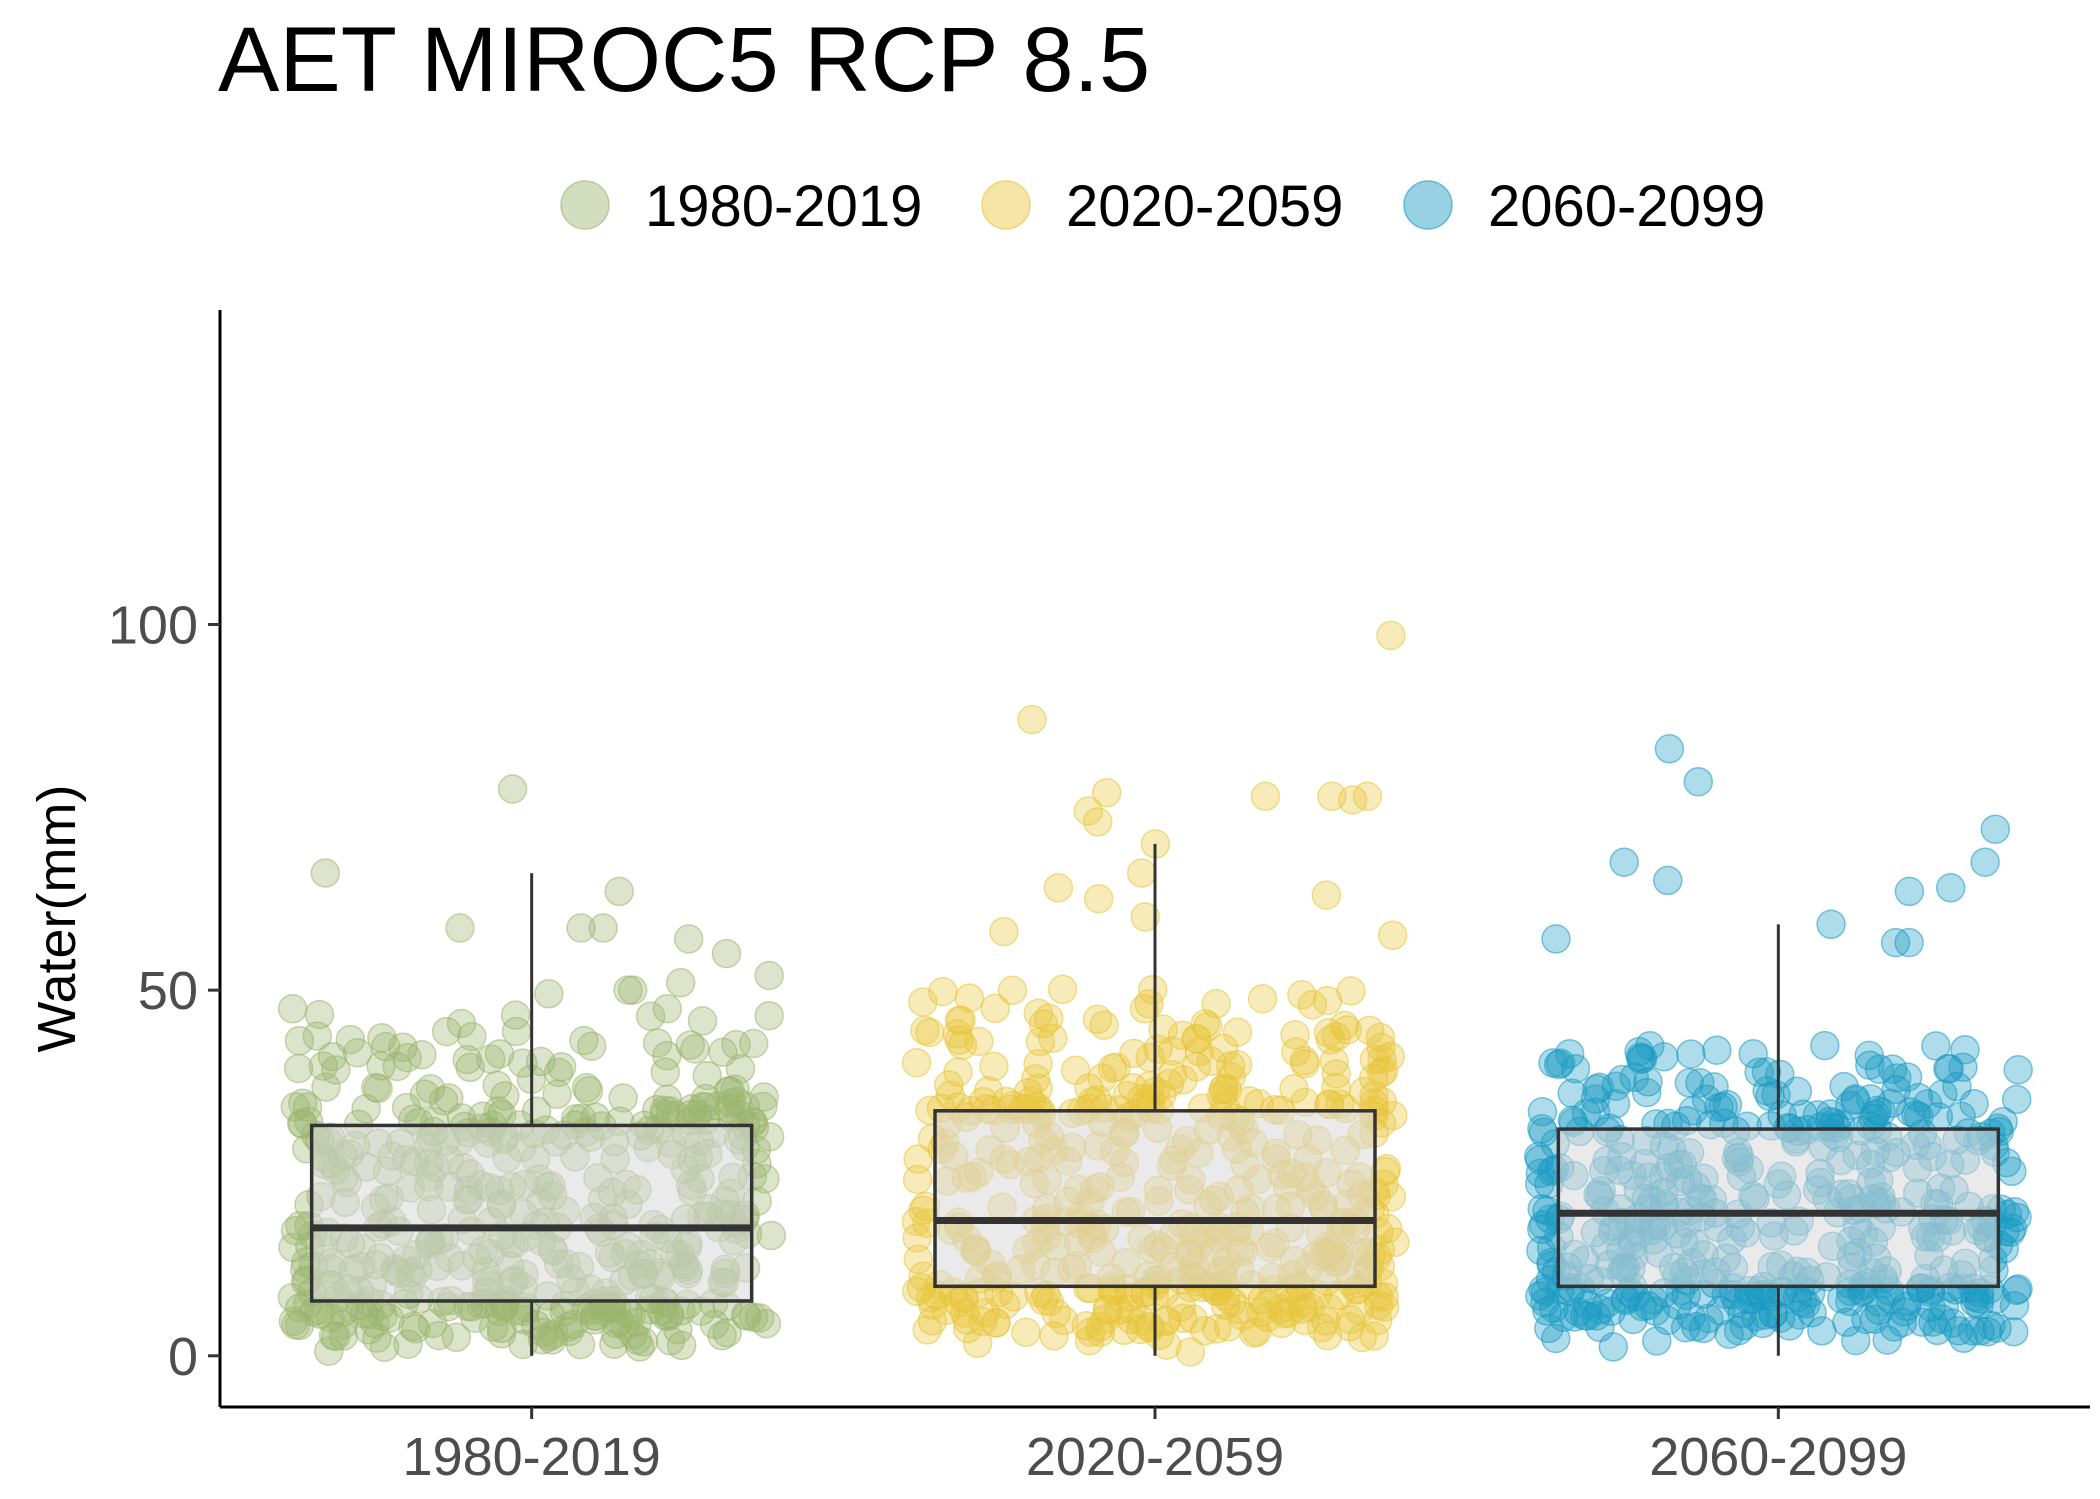 This screenshot has height=1499, width=2100. I want to click on box-iqr, so click(1778, 1208).